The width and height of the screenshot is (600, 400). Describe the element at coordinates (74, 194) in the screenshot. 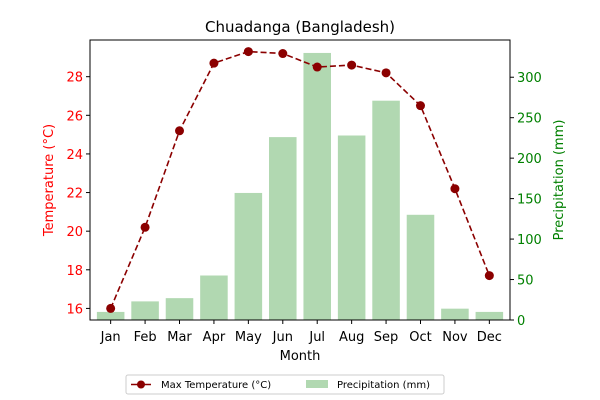

I see `left-y-tick-label: 22` at that location.